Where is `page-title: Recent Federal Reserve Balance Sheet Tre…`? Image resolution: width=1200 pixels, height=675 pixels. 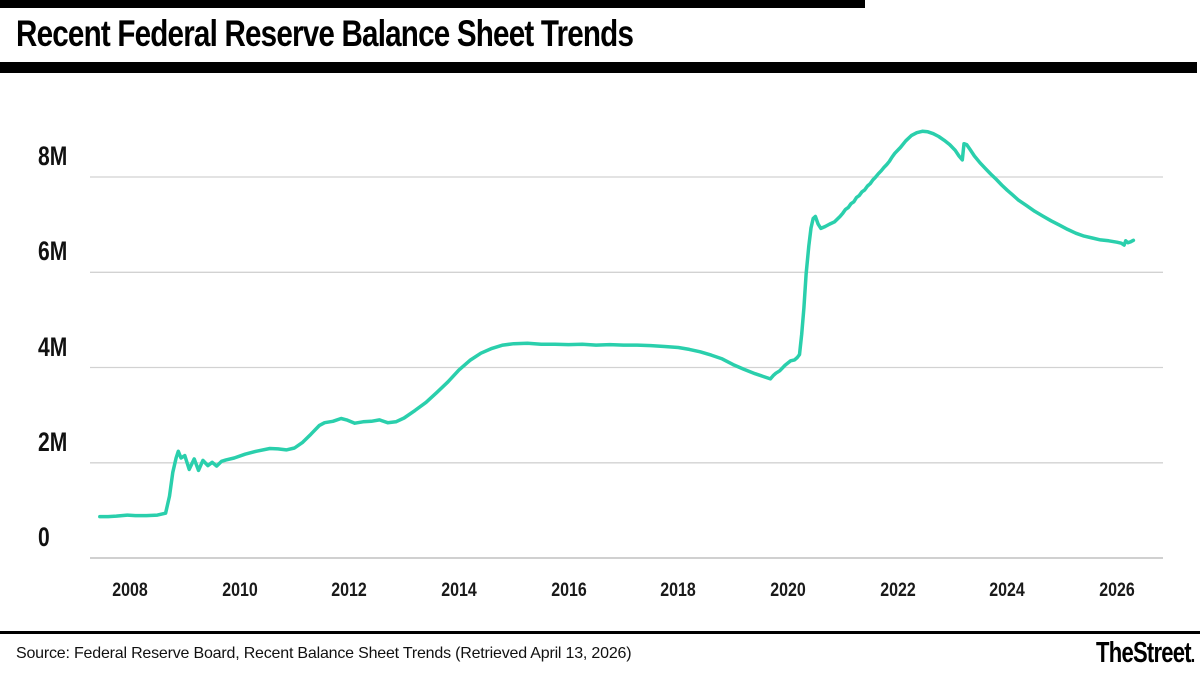 page-title: Recent Federal Reserve Balance Sheet Tre… is located at coordinates (325, 33).